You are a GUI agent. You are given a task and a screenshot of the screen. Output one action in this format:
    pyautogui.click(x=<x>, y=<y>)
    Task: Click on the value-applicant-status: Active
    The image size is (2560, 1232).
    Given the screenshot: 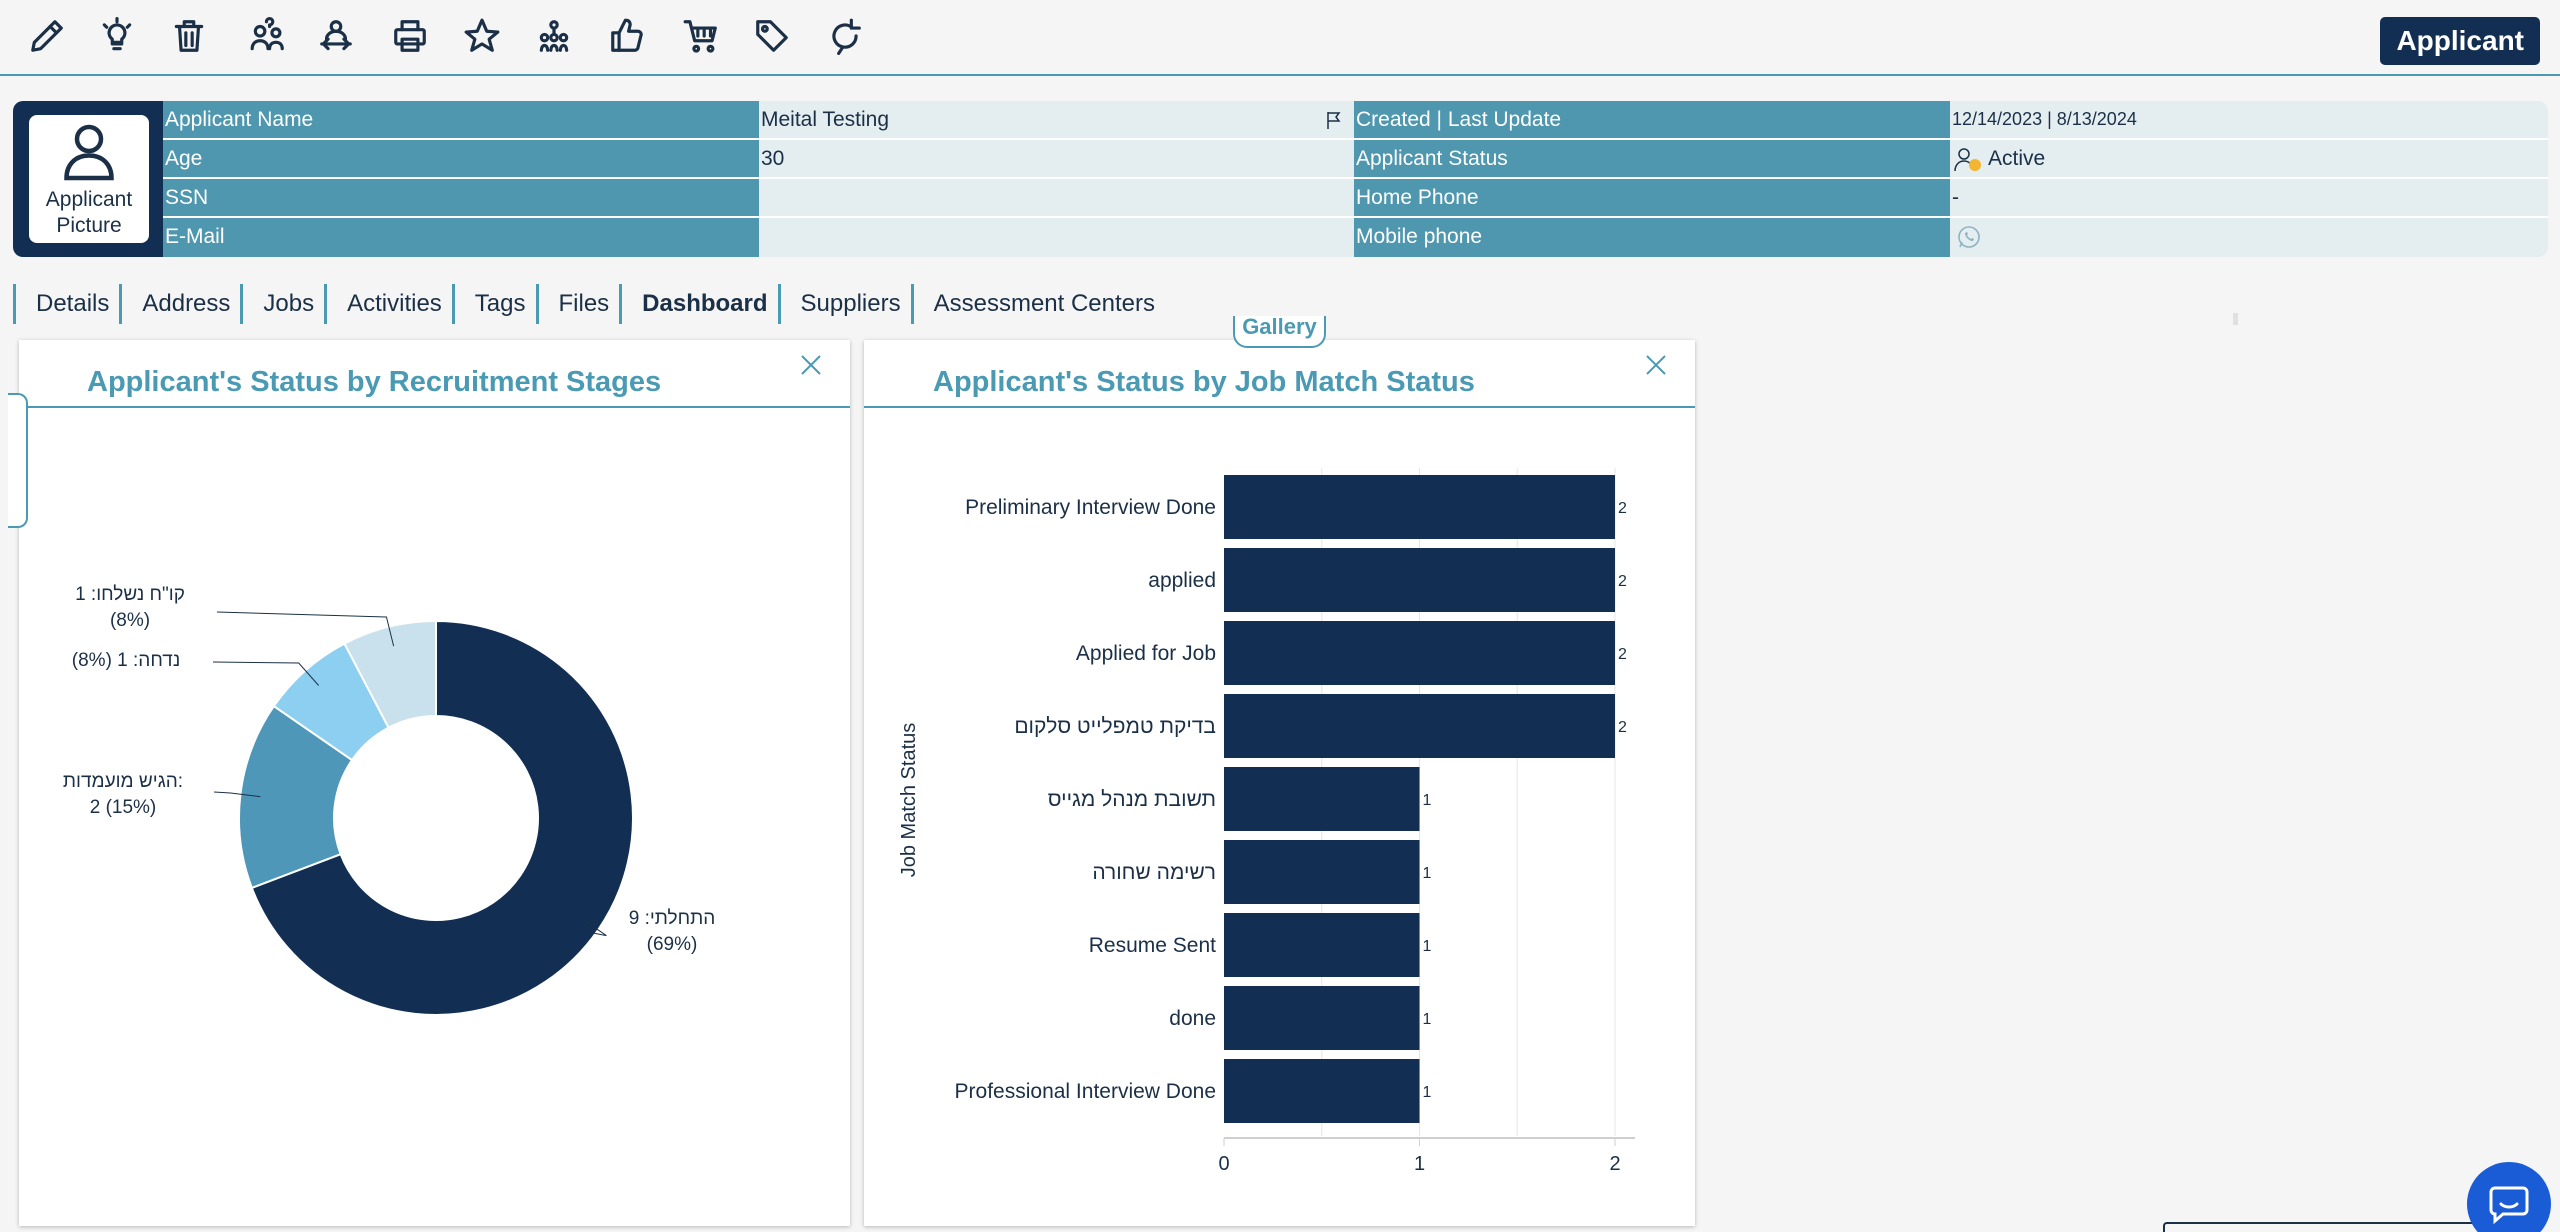 What is the action you would take?
    pyautogui.click(x=2249, y=158)
    